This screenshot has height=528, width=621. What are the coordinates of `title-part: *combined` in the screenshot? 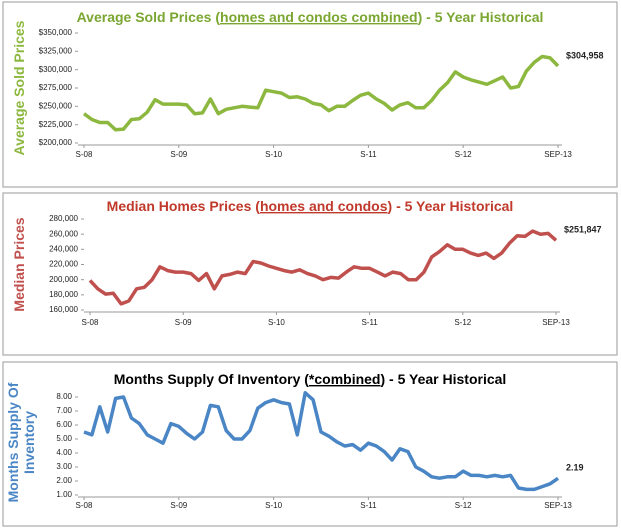 It's located at (345, 379).